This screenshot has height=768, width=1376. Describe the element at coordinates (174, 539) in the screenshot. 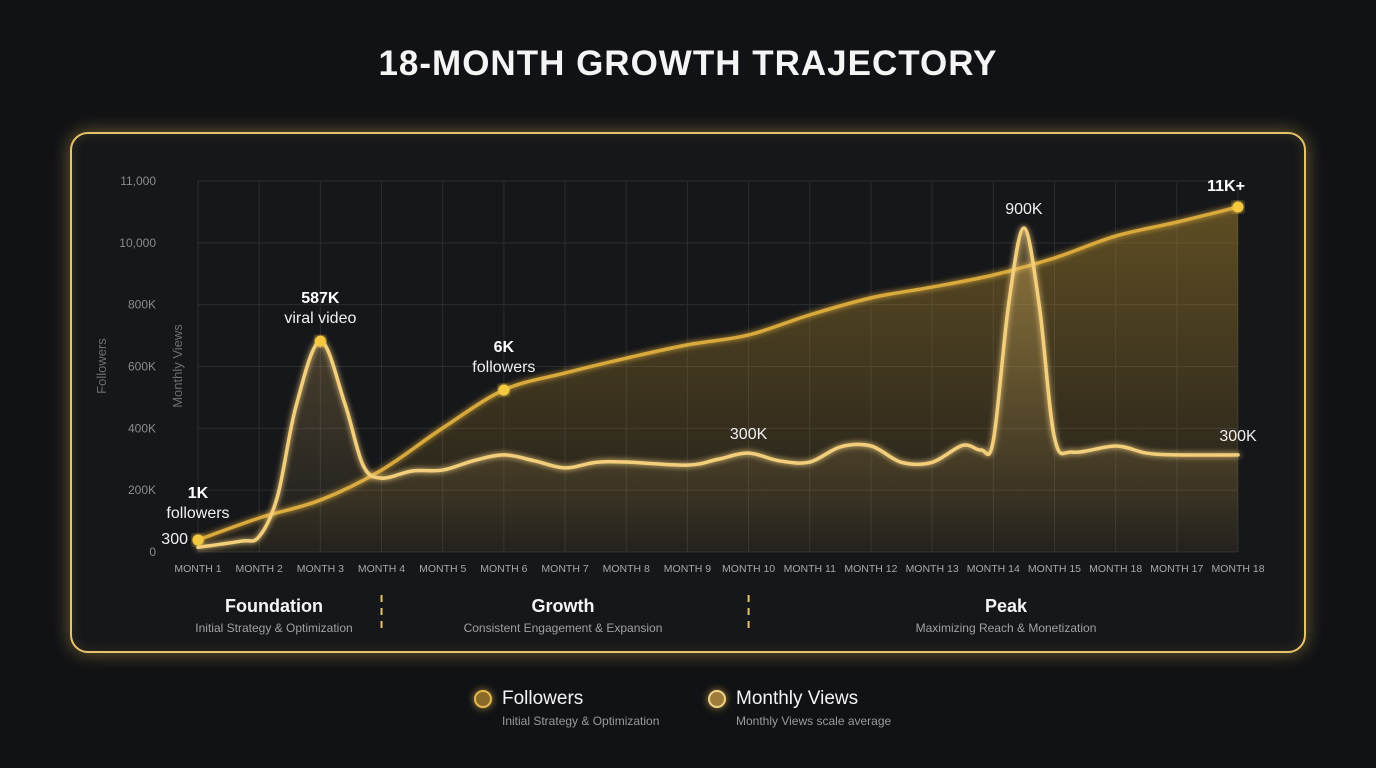

I see `annotation-label: 300` at that location.